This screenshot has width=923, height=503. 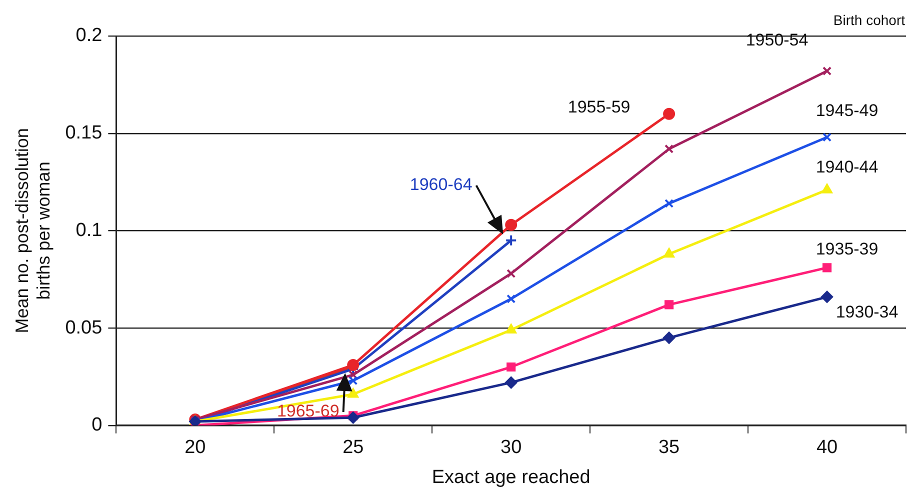 I want to click on series-label: 1965-69, so click(x=308, y=411).